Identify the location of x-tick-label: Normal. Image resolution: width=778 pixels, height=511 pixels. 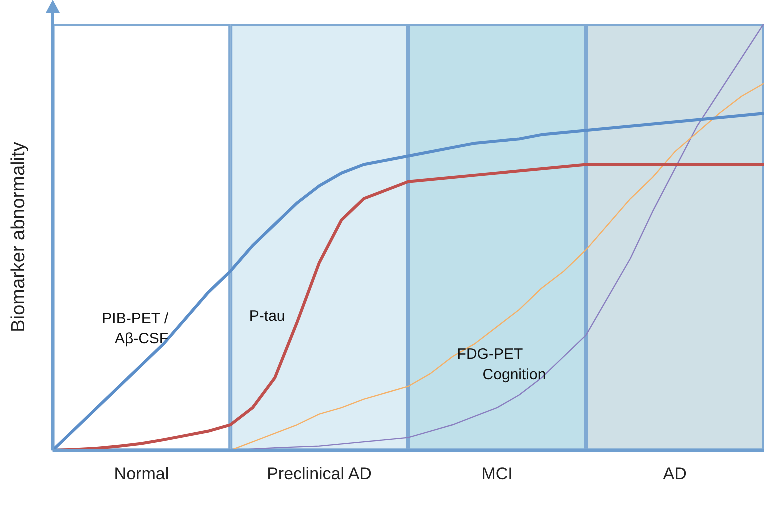
(142, 474).